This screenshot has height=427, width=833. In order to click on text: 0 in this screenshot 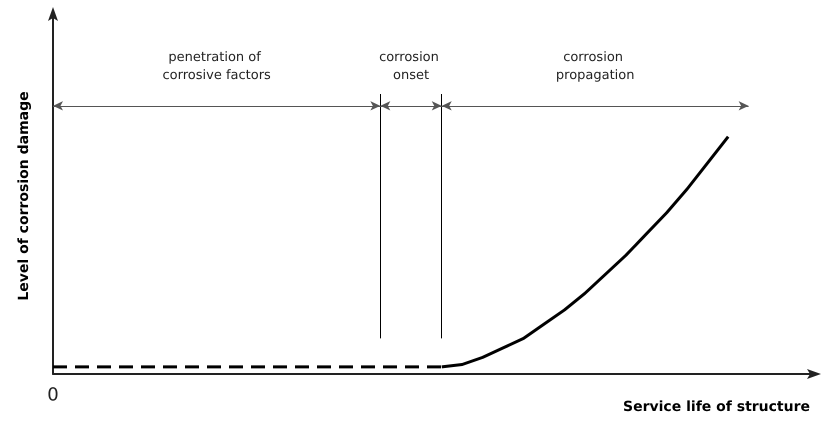, I will do `click(53, 395)`.